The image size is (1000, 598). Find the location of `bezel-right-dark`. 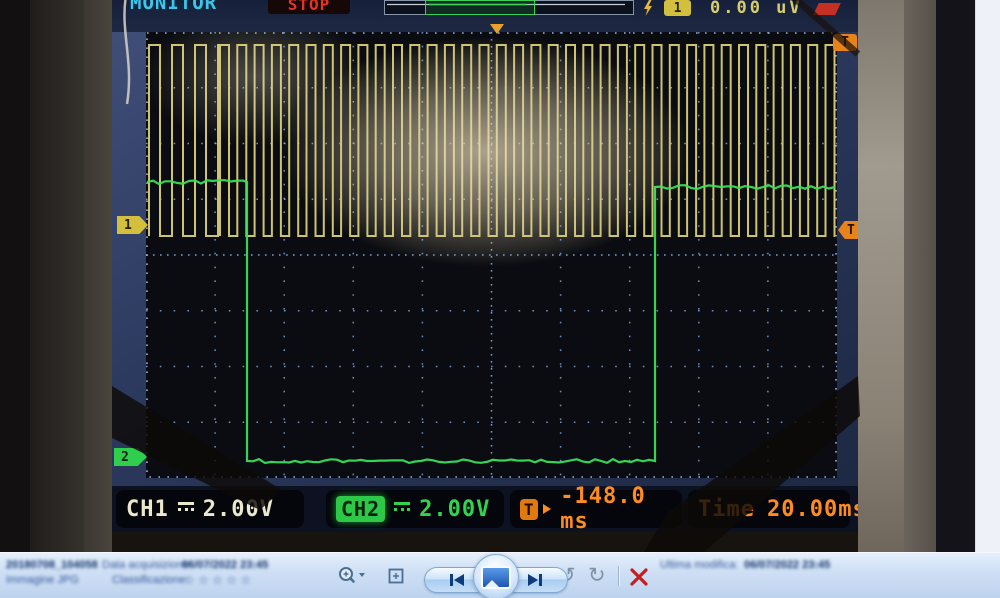

bezel-right-dark is located at coordinates (955, 276).